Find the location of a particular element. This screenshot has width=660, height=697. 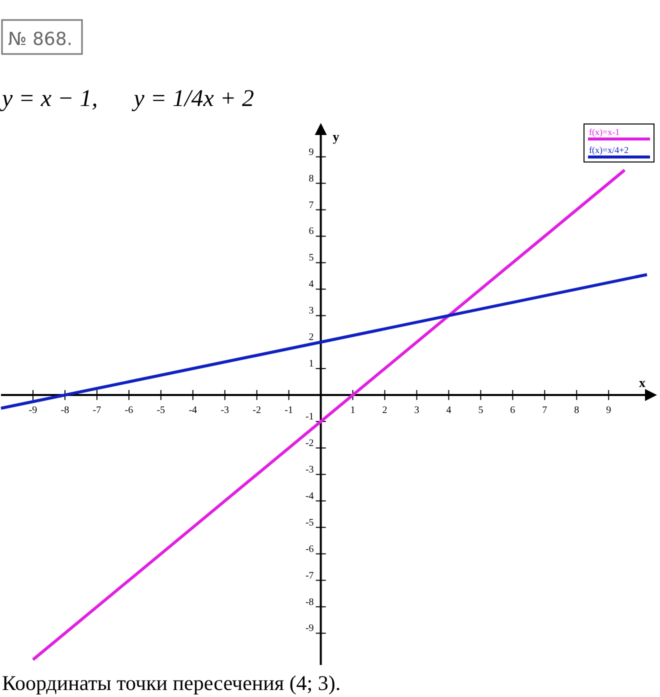

y-tick-label: 9 is located at coordinates (311, 152).